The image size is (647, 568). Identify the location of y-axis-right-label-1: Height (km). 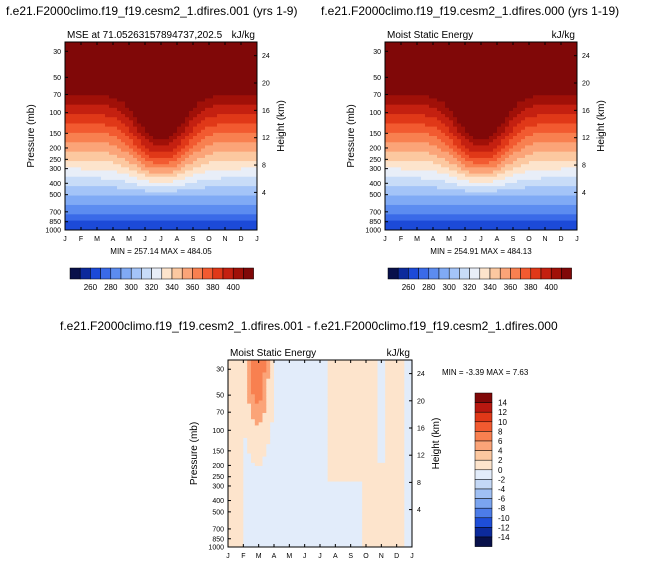
(601, 126).